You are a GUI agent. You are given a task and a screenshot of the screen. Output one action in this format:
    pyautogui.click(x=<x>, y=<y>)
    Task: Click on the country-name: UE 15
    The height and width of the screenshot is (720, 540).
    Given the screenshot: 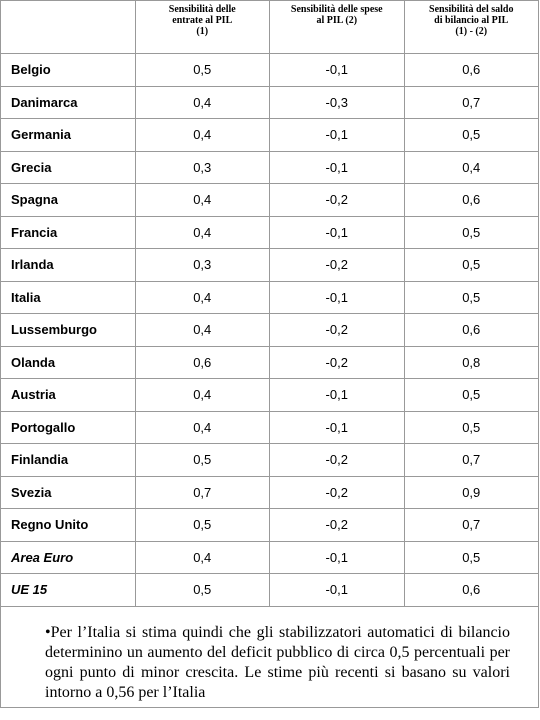 What is the action you would take?
    pyautogui.click(x=68, y=590)
    